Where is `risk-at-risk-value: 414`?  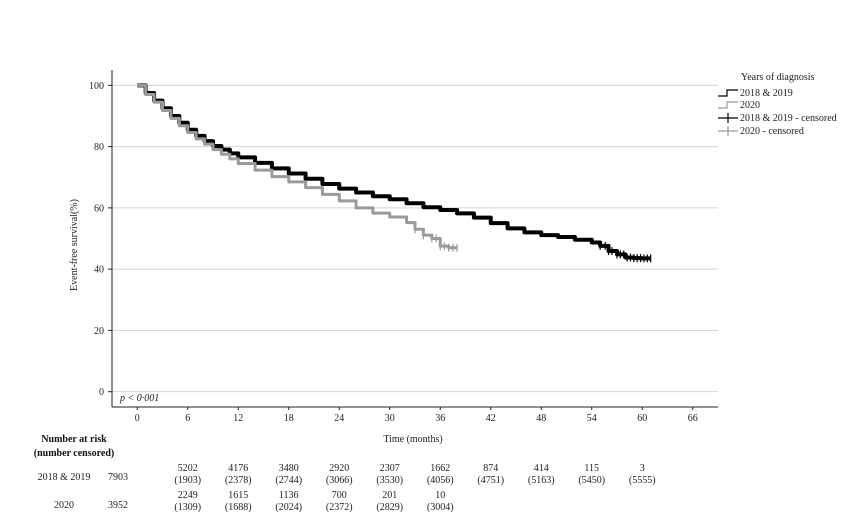 risk-at-risk-value: 414 is located at coordinates (541, 468).